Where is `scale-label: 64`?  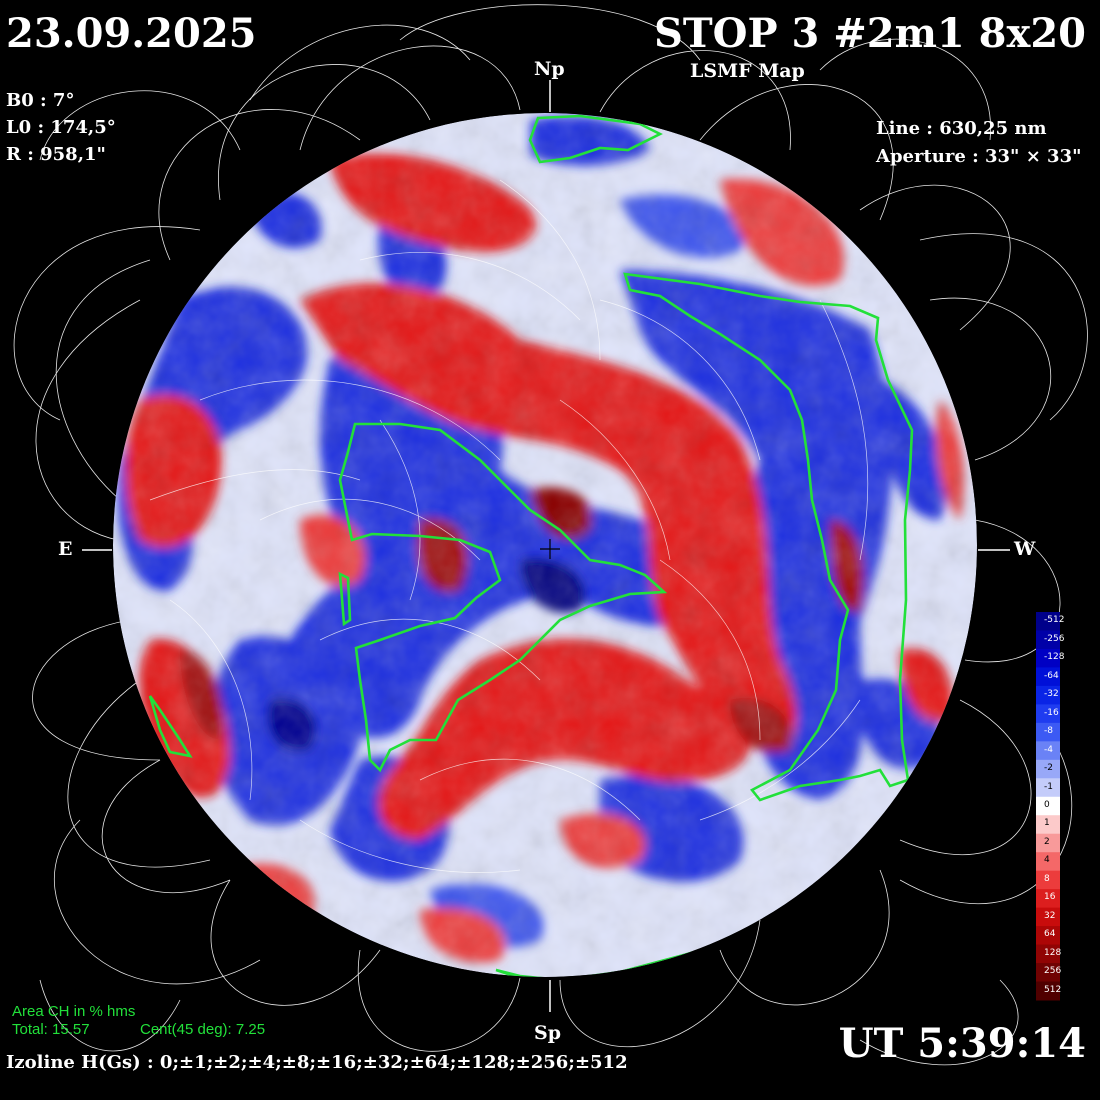 scale-label: 64 is located at coordinates (1050, 934).